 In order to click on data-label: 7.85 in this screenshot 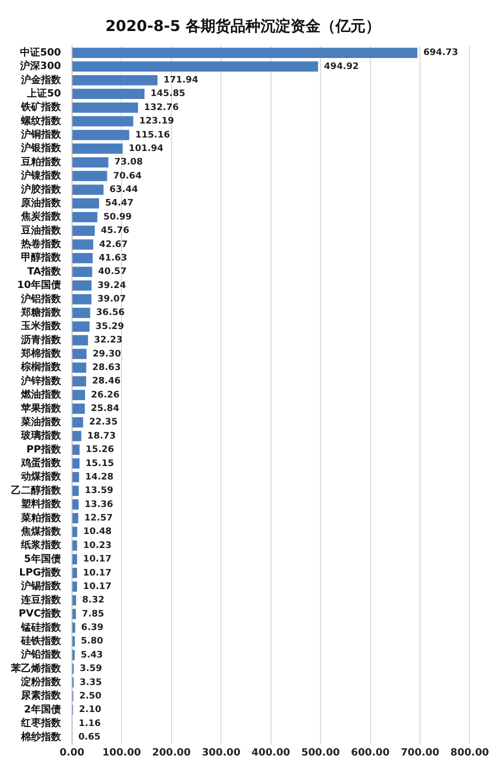, I will do `click(93, 614)`.